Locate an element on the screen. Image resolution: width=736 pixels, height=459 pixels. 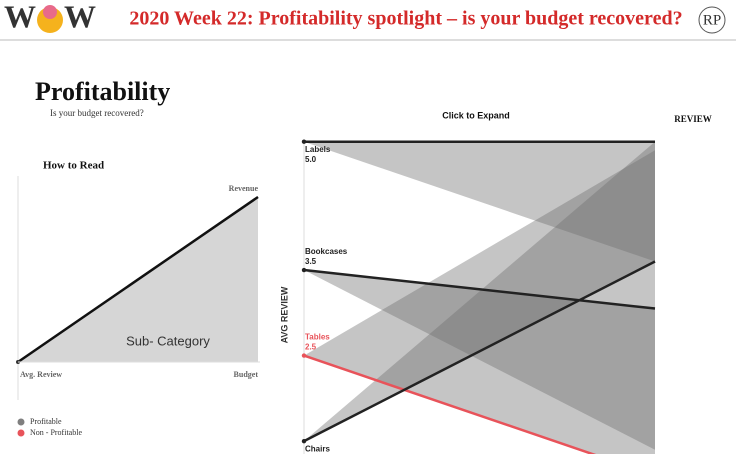
guide-x-end: Budget is located at coordinates (246, 374).